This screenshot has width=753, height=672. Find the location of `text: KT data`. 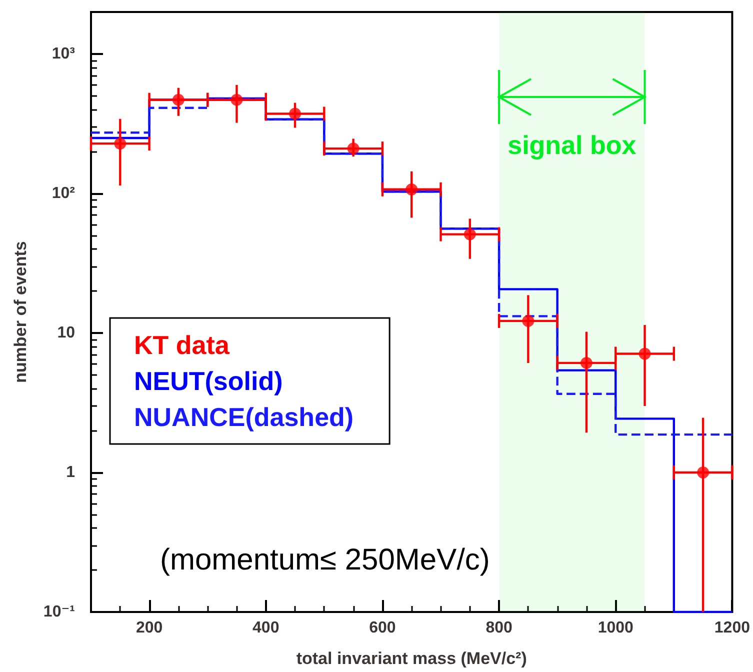

text: KT data is located at coordinates (182, 345).